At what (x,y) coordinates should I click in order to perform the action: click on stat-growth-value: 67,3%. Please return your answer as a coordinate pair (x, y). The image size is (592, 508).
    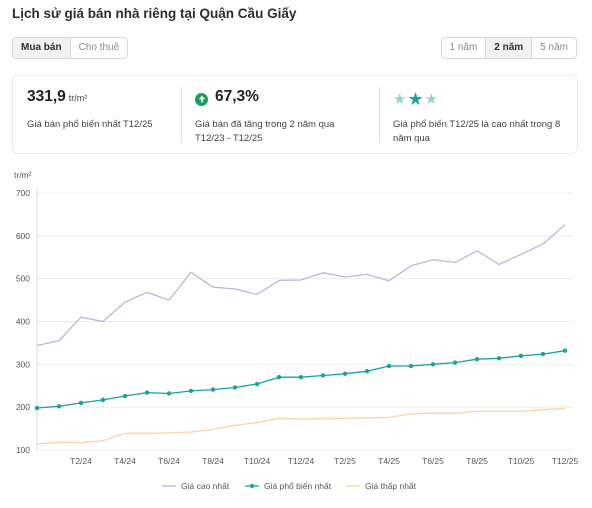
    Looking at the image, I should click on (237, 96).